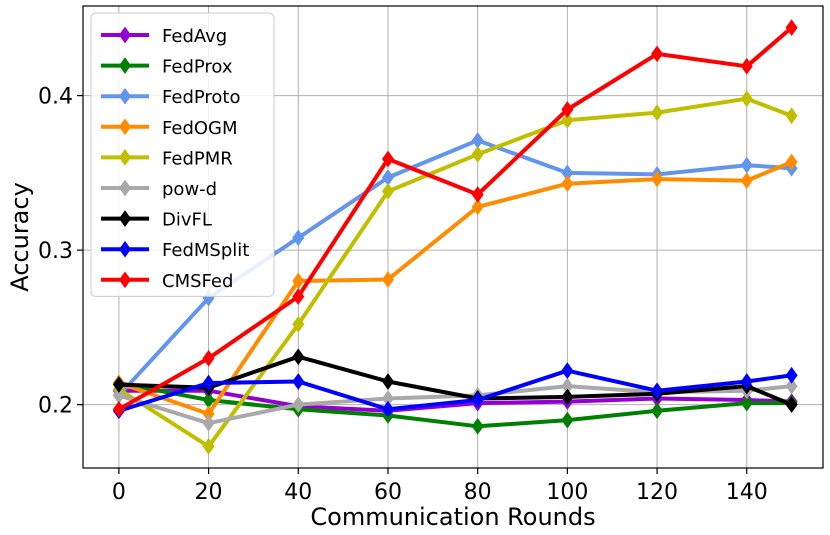 The height and width of the screenshot is (535, 830). I want to click on legend-item: FedProto, so click(171, 97).